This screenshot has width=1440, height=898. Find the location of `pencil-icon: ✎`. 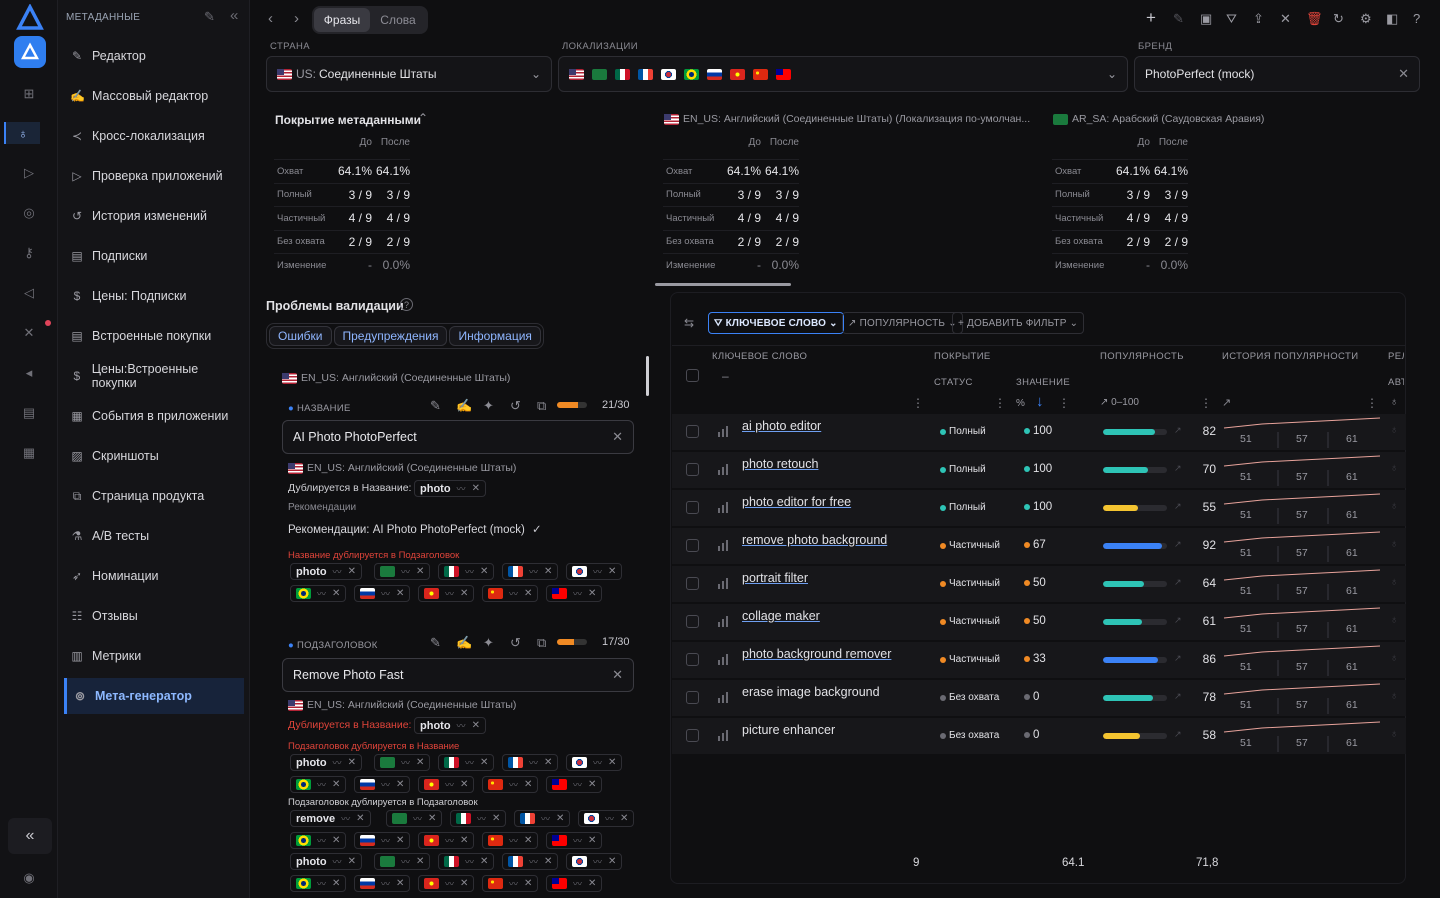

pencil-icon: ✎ is located at coordinates (1178, 18).